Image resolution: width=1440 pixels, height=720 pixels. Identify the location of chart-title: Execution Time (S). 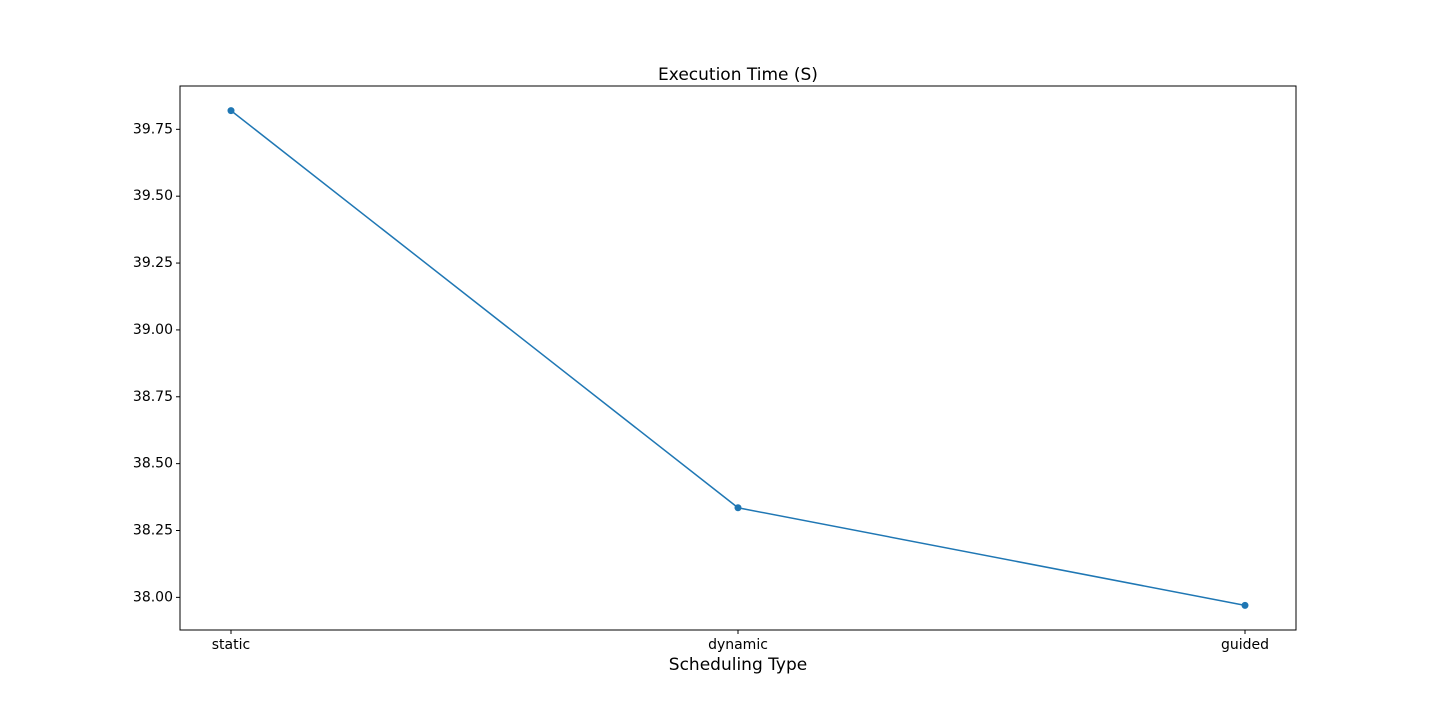
(738, 75).